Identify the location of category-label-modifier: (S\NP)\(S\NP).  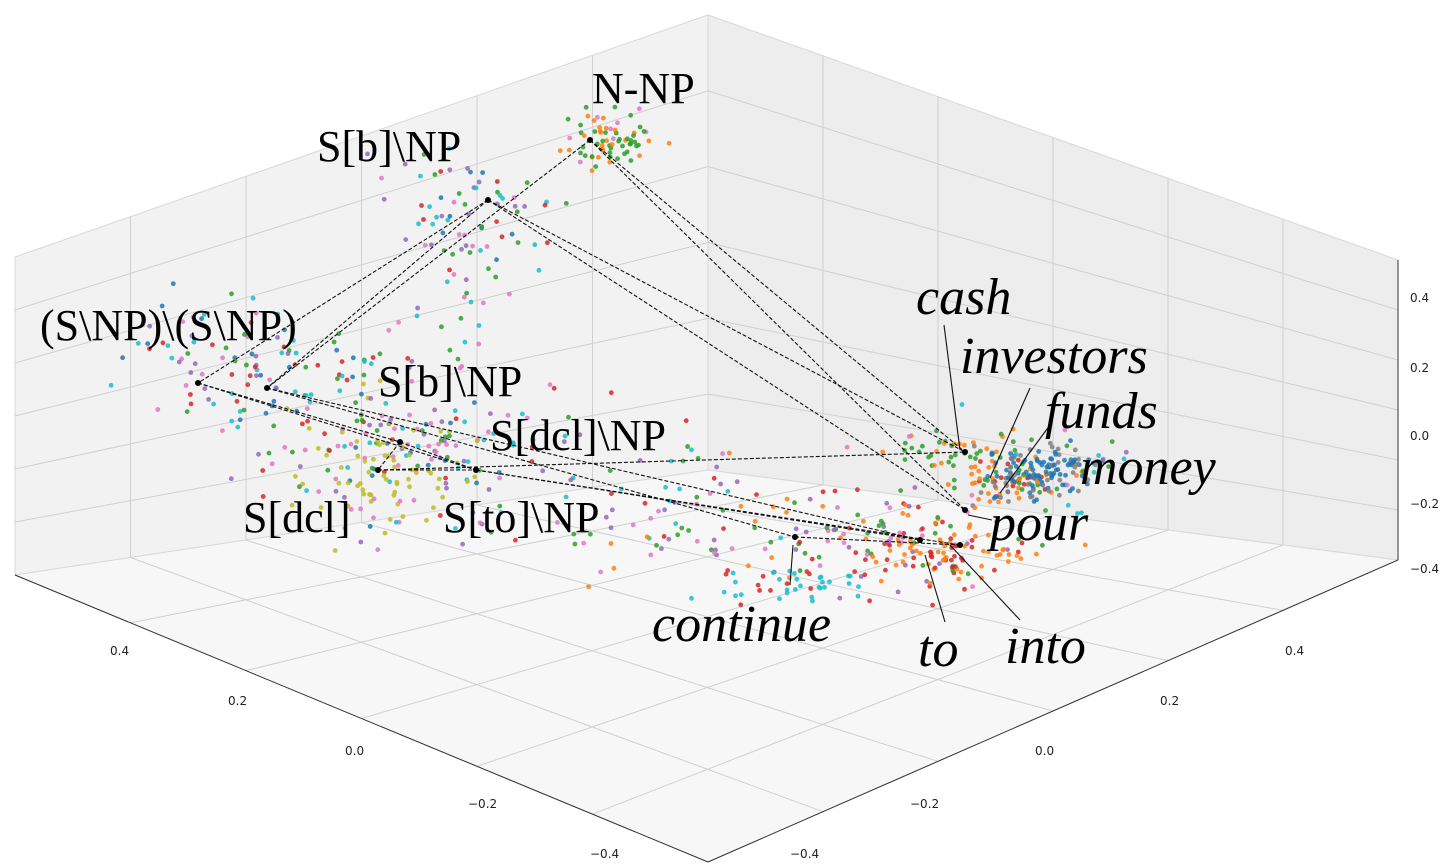
(168, 325).